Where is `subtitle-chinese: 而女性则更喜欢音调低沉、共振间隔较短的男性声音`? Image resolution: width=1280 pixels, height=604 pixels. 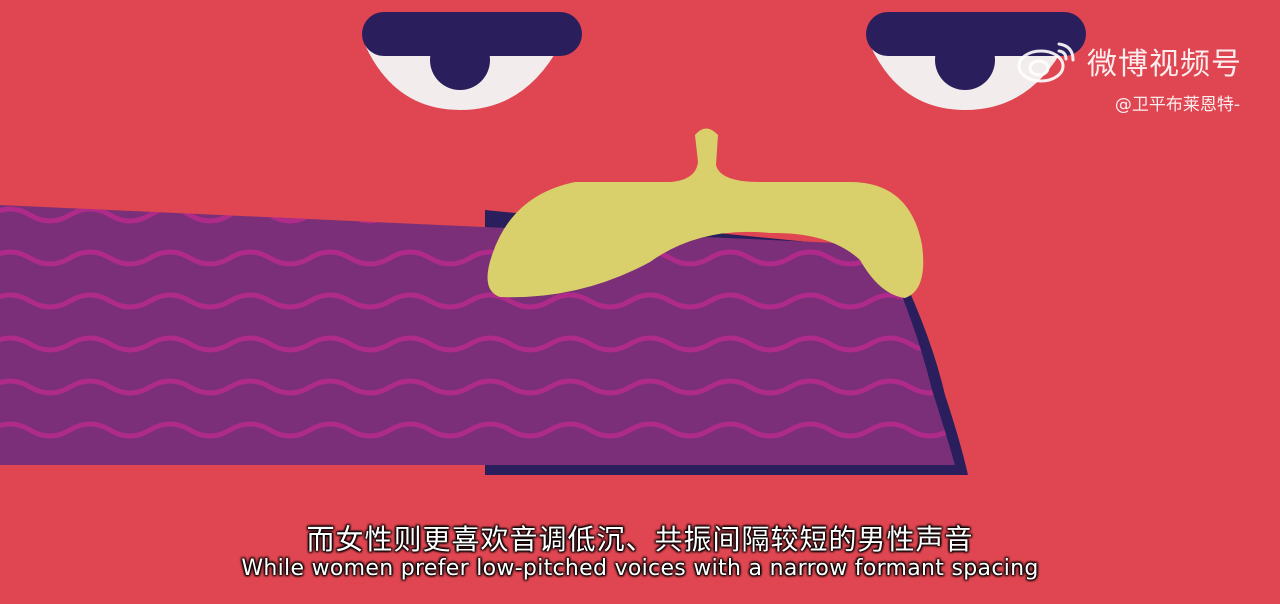
subtitle-chinese: 而女性则更喜欢音调低沉、共振间隔较短的男性声音 is located at coordinates (640, 539).